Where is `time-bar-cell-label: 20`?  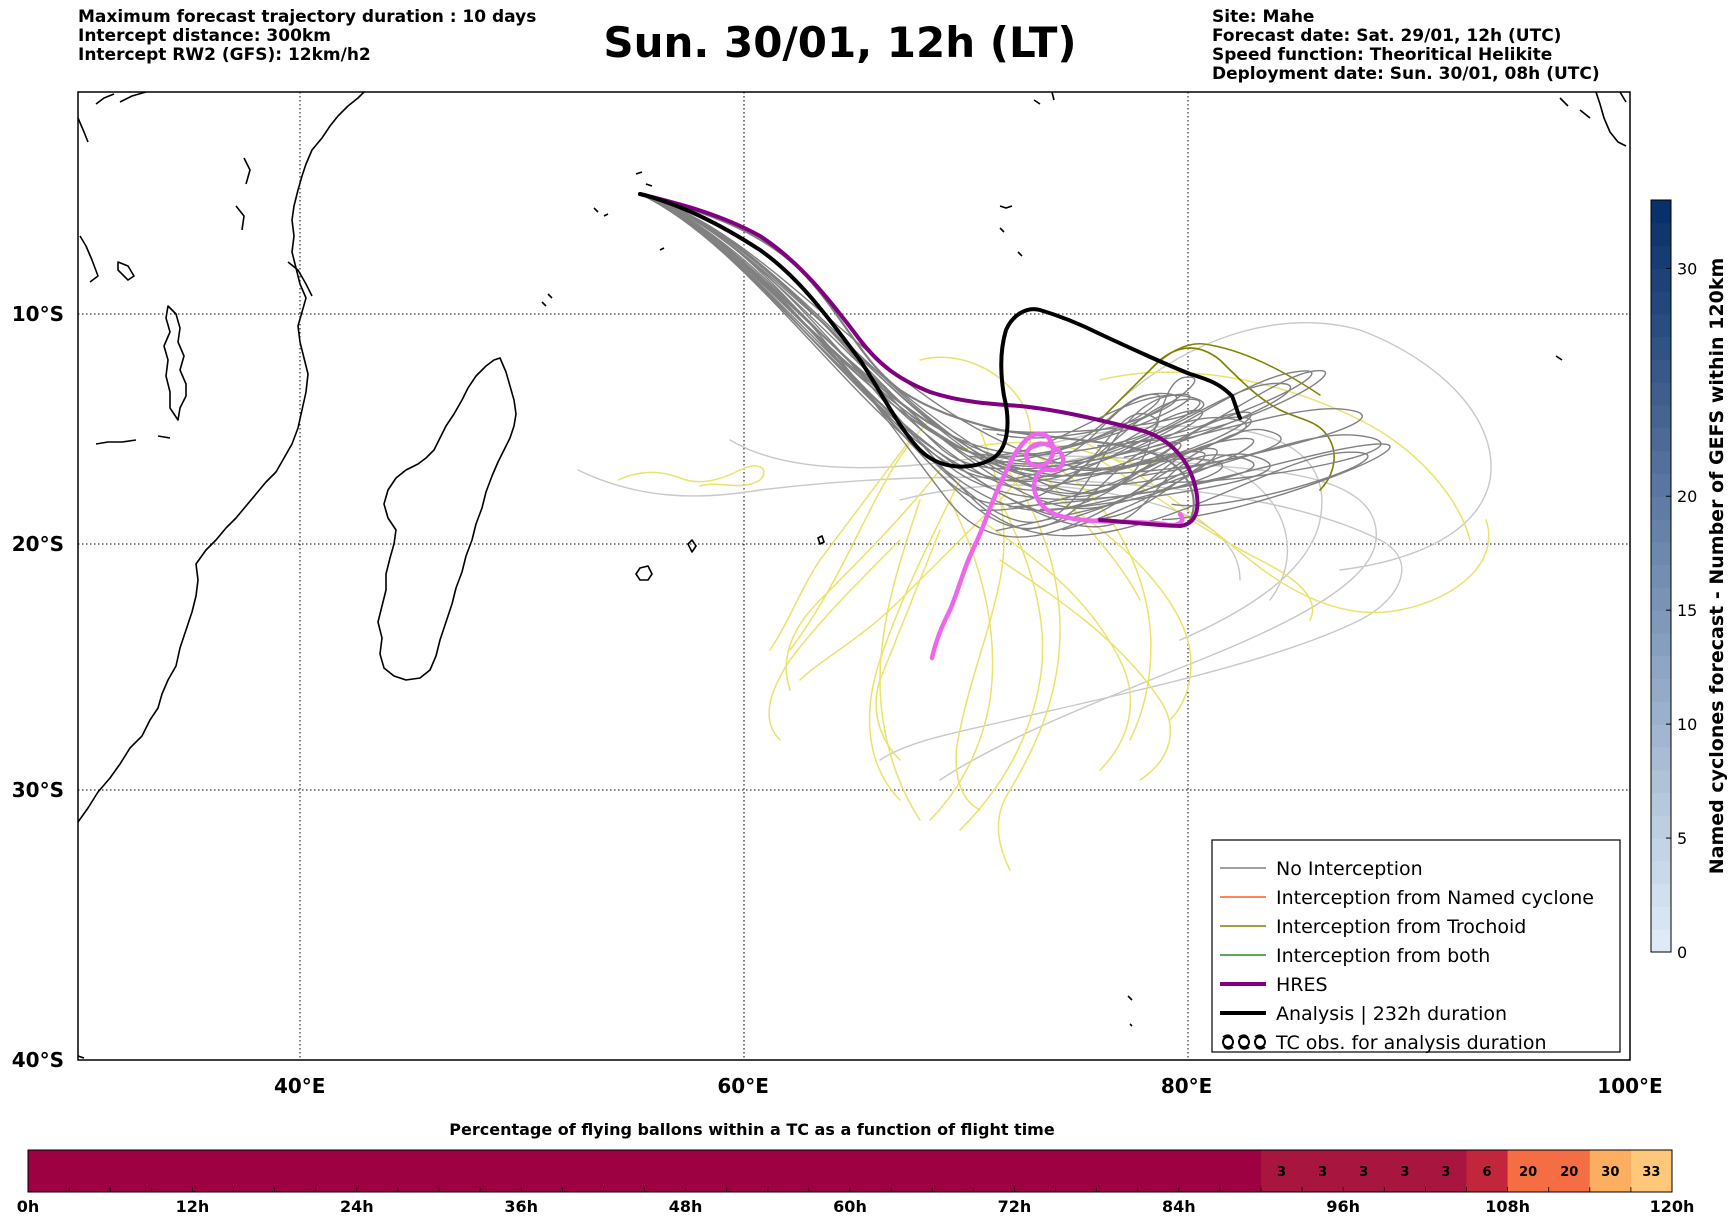
time-bar-cell-label: 20 is located at coordinates (1569, 1172).